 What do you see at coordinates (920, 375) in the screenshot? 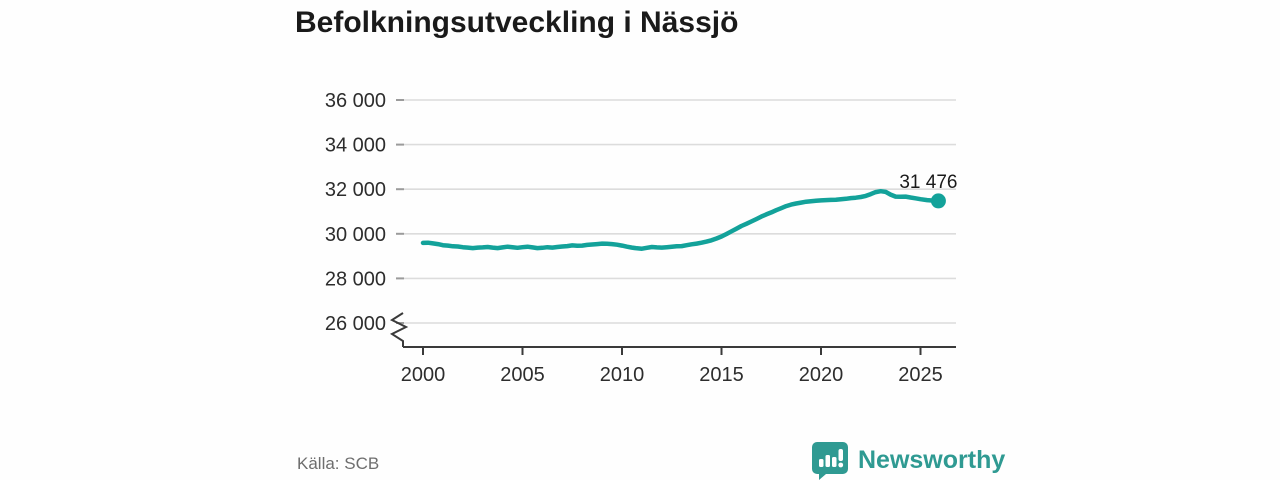
I see `x-tick-label: 2025` at bounding box center [920, 375].